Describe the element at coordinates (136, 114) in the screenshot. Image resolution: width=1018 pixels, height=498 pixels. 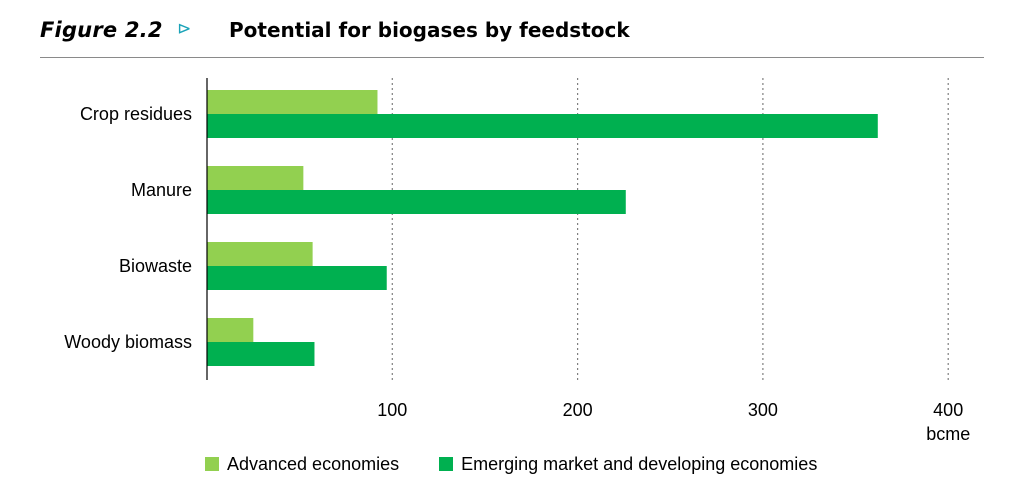
I see `y-category-label: Crop residues` at that location.